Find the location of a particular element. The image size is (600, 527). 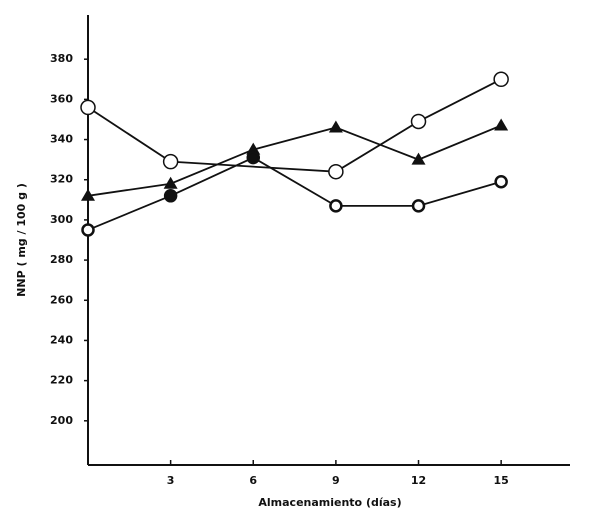

y-tick-label: 380 is located at coordinates (61, 58).